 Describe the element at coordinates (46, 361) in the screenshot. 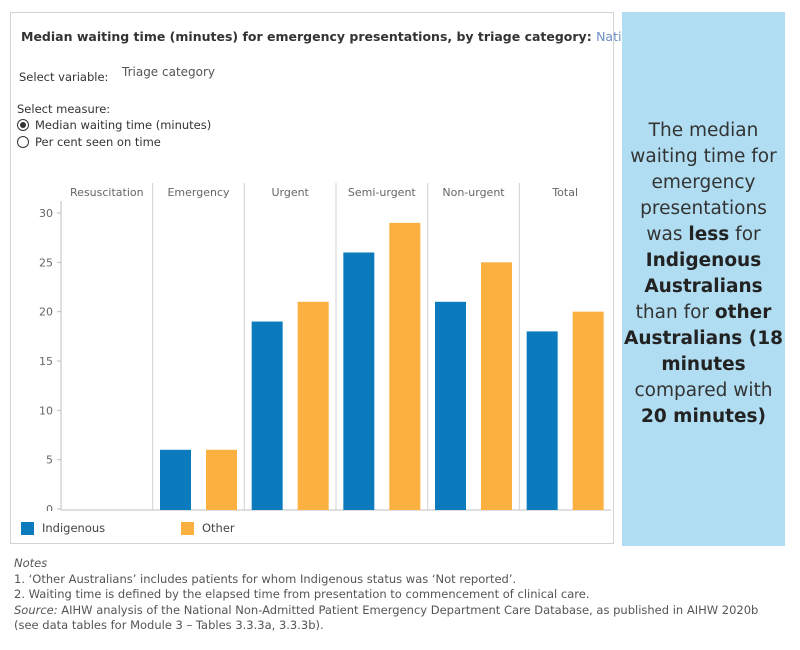

I see `y-tick-label: 15` at that location.